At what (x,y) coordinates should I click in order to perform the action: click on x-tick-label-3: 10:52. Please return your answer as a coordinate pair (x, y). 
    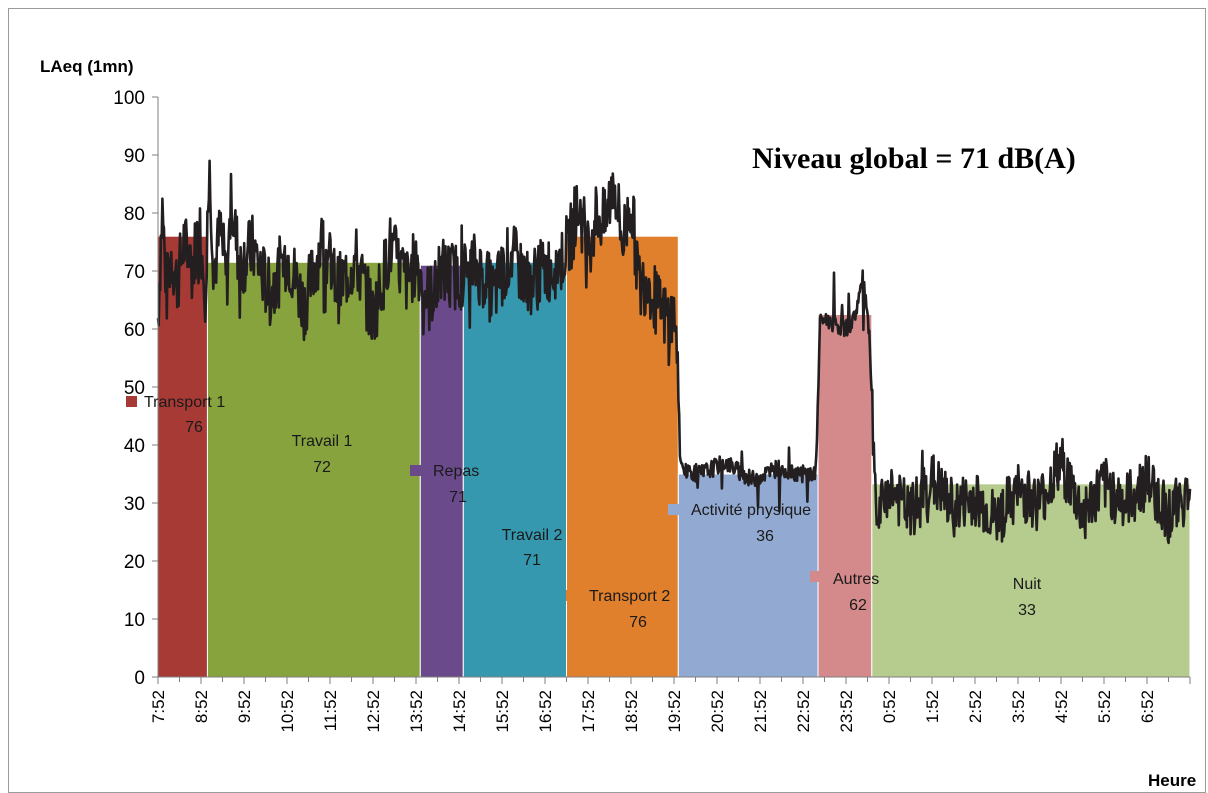
    Looking at the image, I should click on (287, 711).